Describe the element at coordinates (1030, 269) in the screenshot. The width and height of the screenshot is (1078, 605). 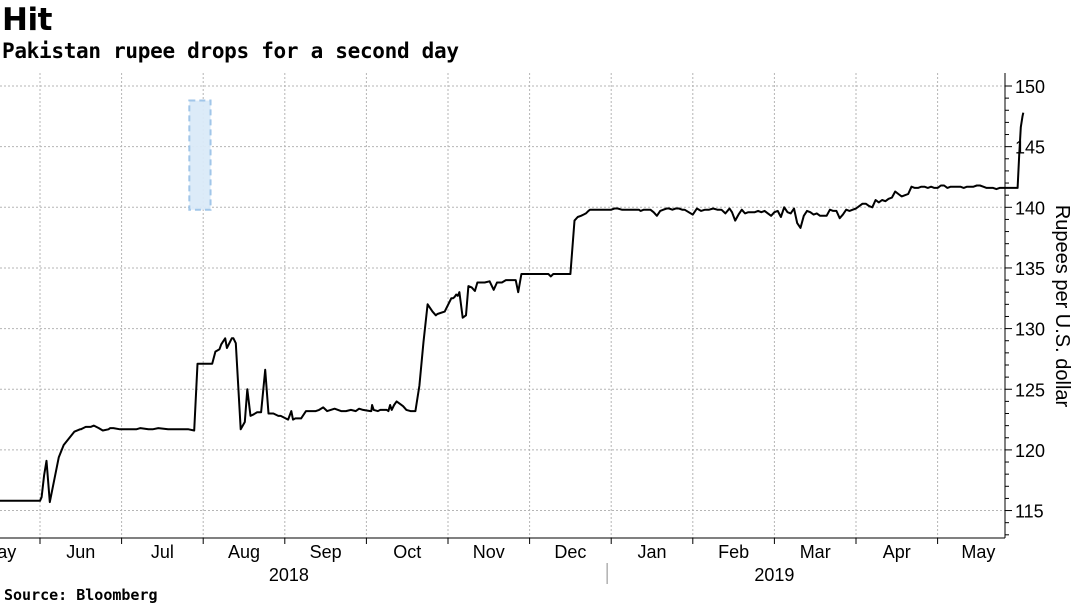
I see `y-tick-label-135: 135` at that location.